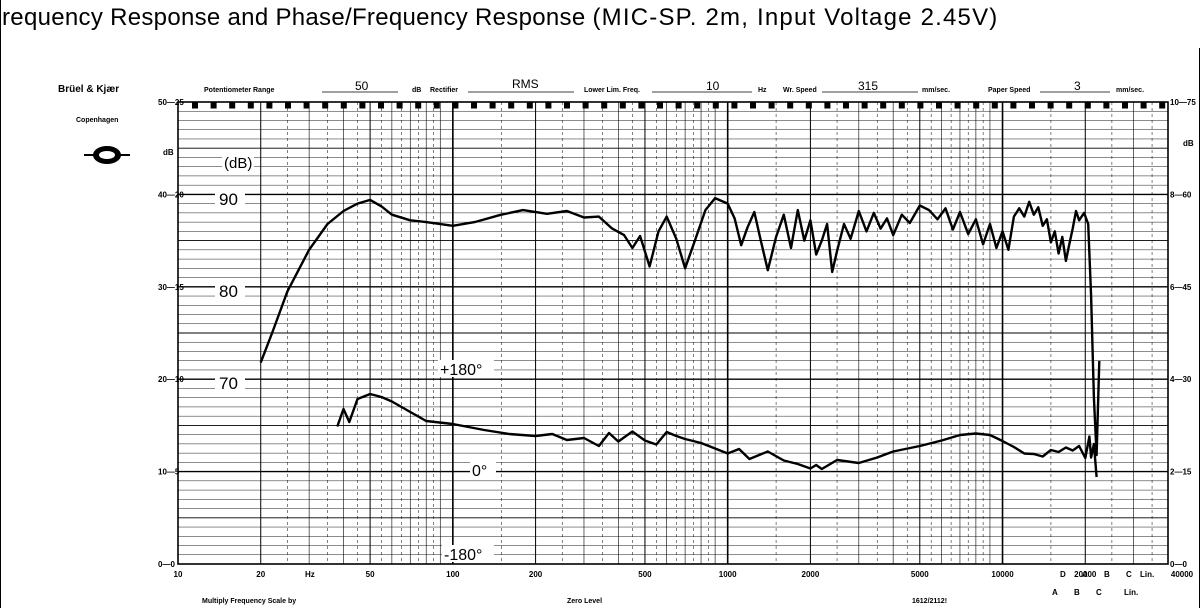  What do you see at coordinates (238, 162) in the screenshot?
I see `annotation-unit-bg` at bounding box center [238, 162].